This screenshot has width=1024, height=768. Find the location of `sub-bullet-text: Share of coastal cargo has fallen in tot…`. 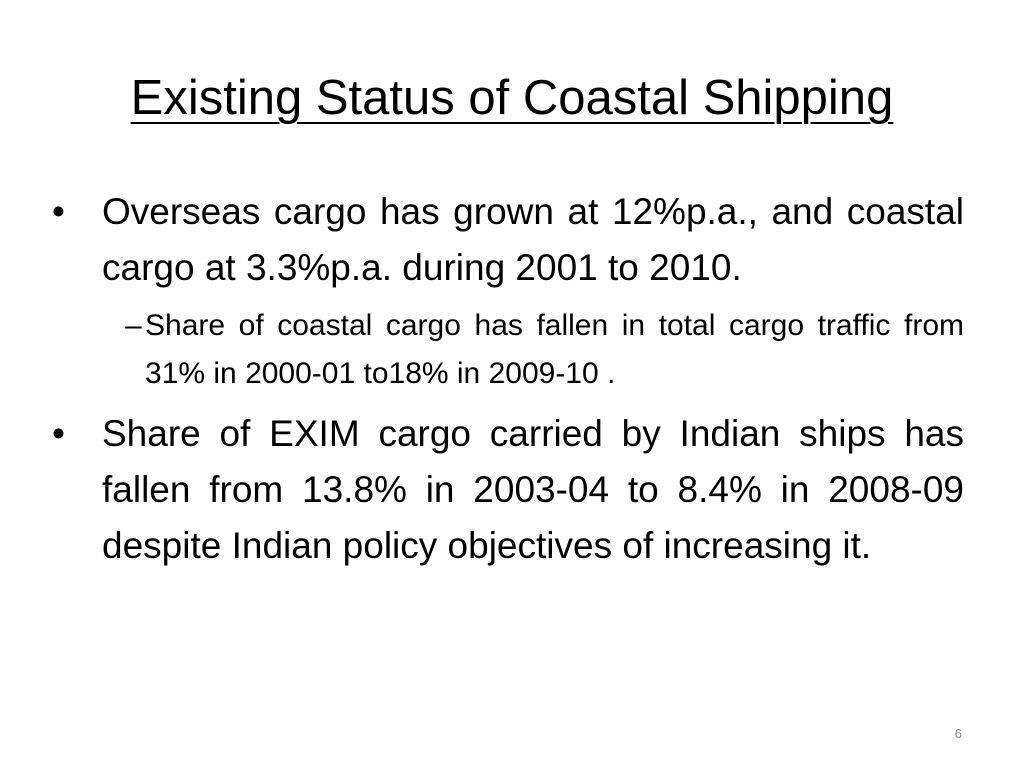

sub-bullet-text: Share of coastal cargo has fallen in tot… is located at coordinates (554, 349).